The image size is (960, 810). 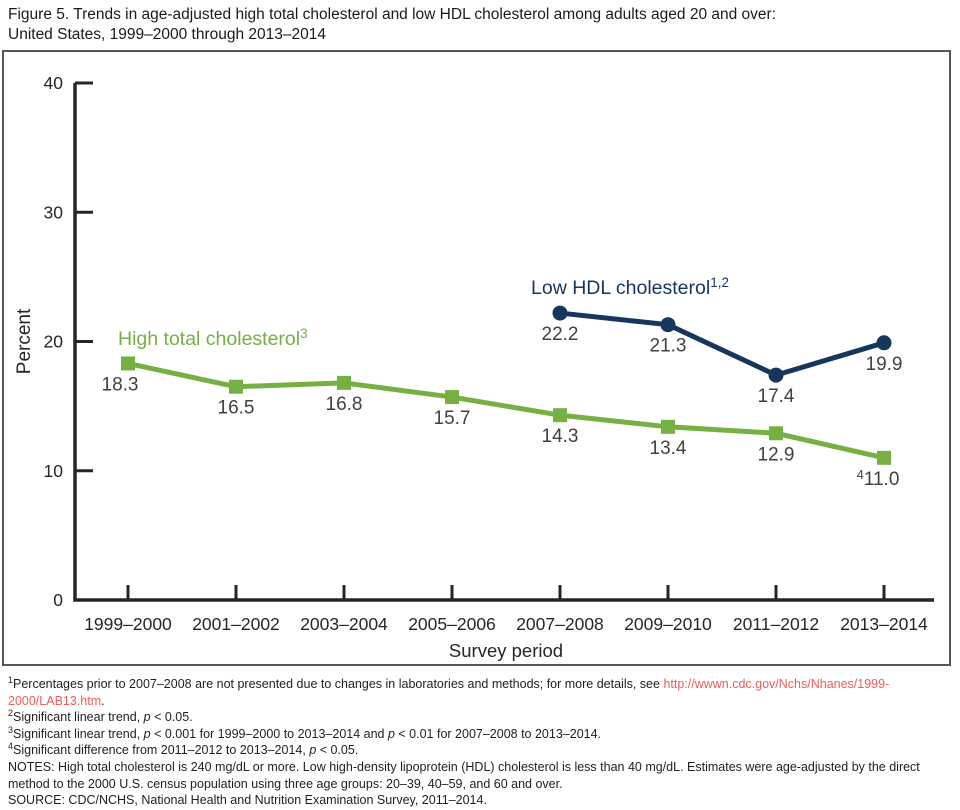 What do you see at coordinates (776, 624) in the screenshot?
I see `x-tick-label: 2011–2012` at bounding box center [776, 624].